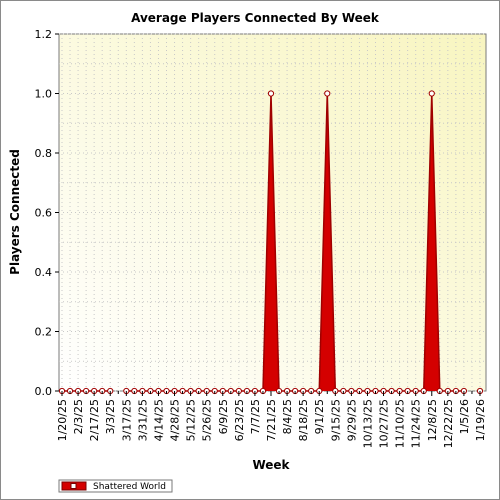 Image resolution: width=500 pixels, height=500 pixels. What do you see at coordinates (110, 416) in the screenshot?
I see `x-tick-label: 3/3/25` at bounding box center [110, 416].